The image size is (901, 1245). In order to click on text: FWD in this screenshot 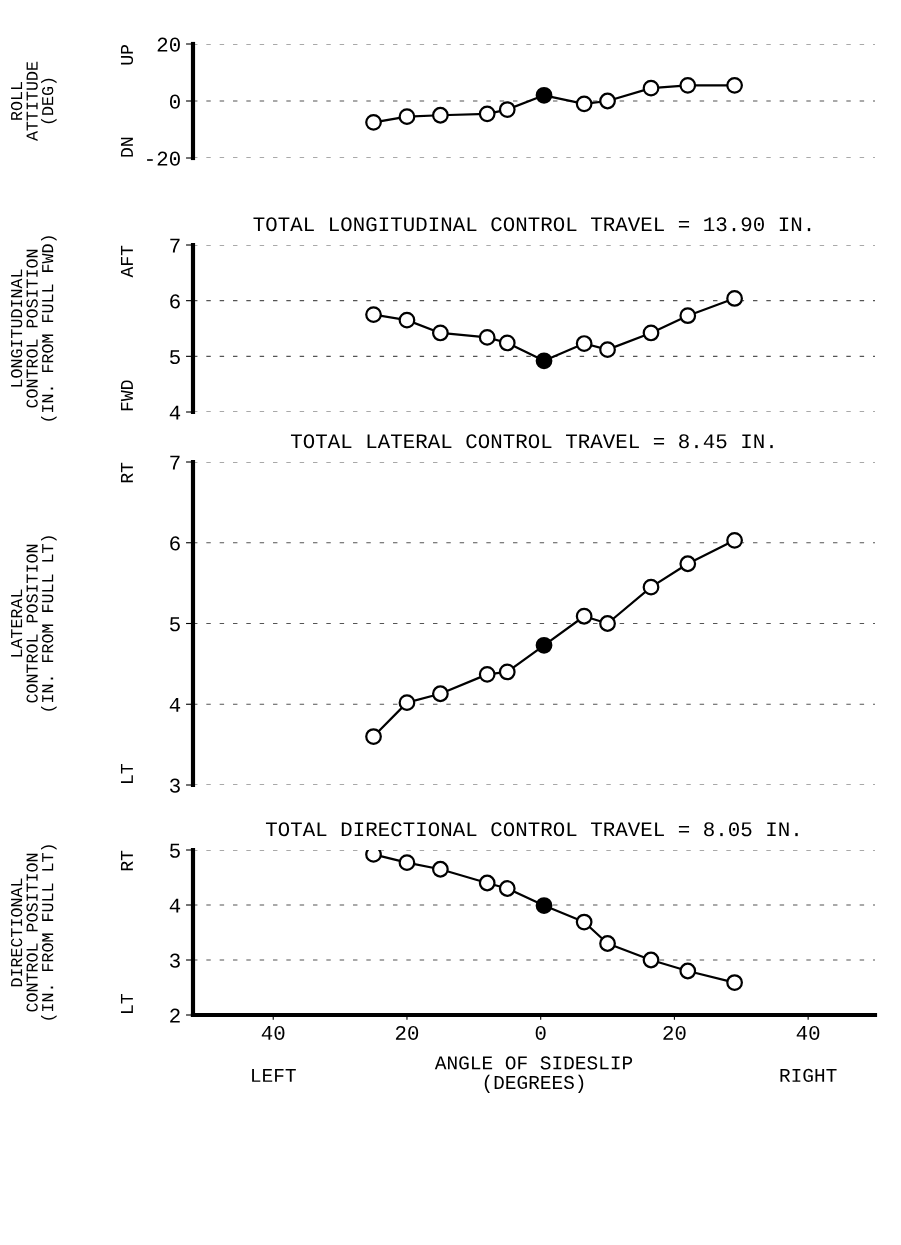, I will do `click(126, 395)`.